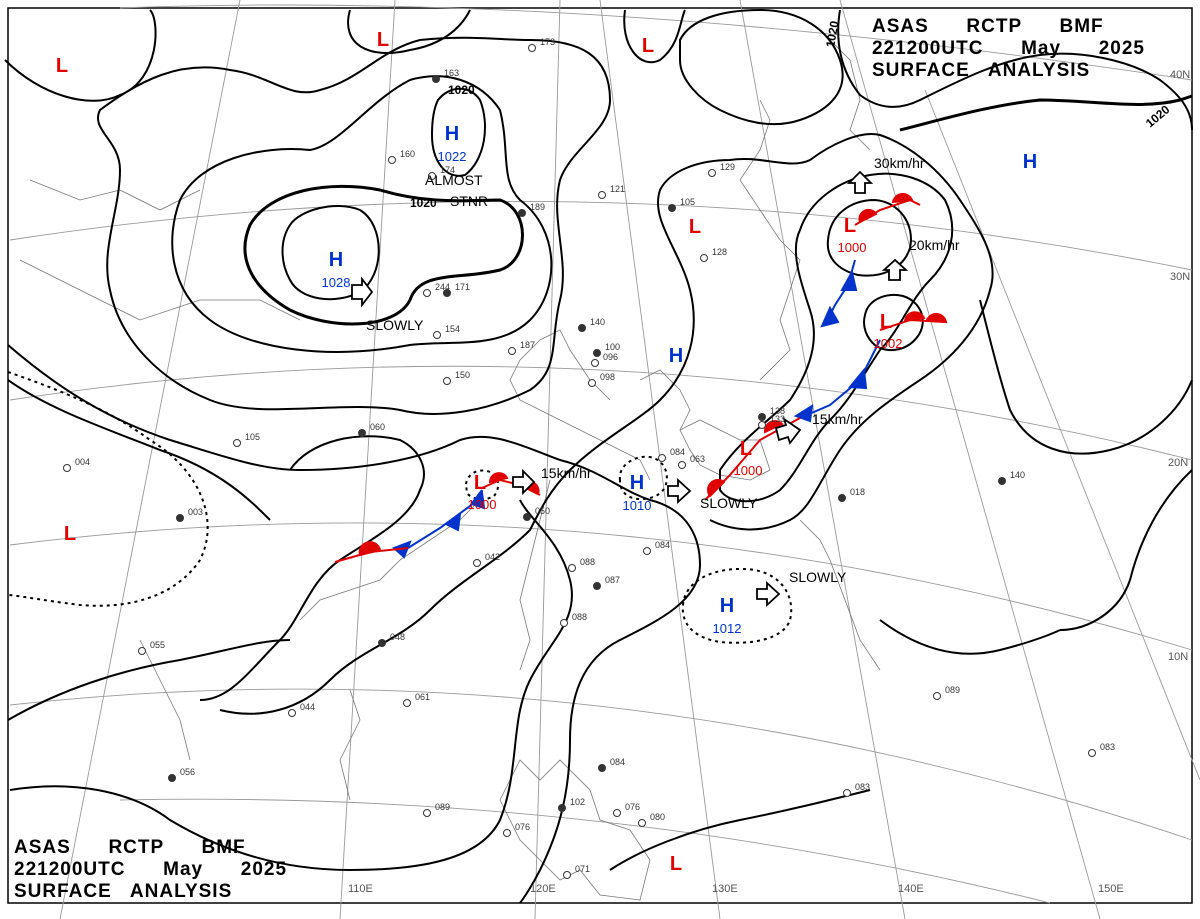 This screenshot has height=919, width=1200. What do you see at coordinates (442, 287) in the screenshot?
I see `station-pressure-label: 244` at bounding box center [442, 287].